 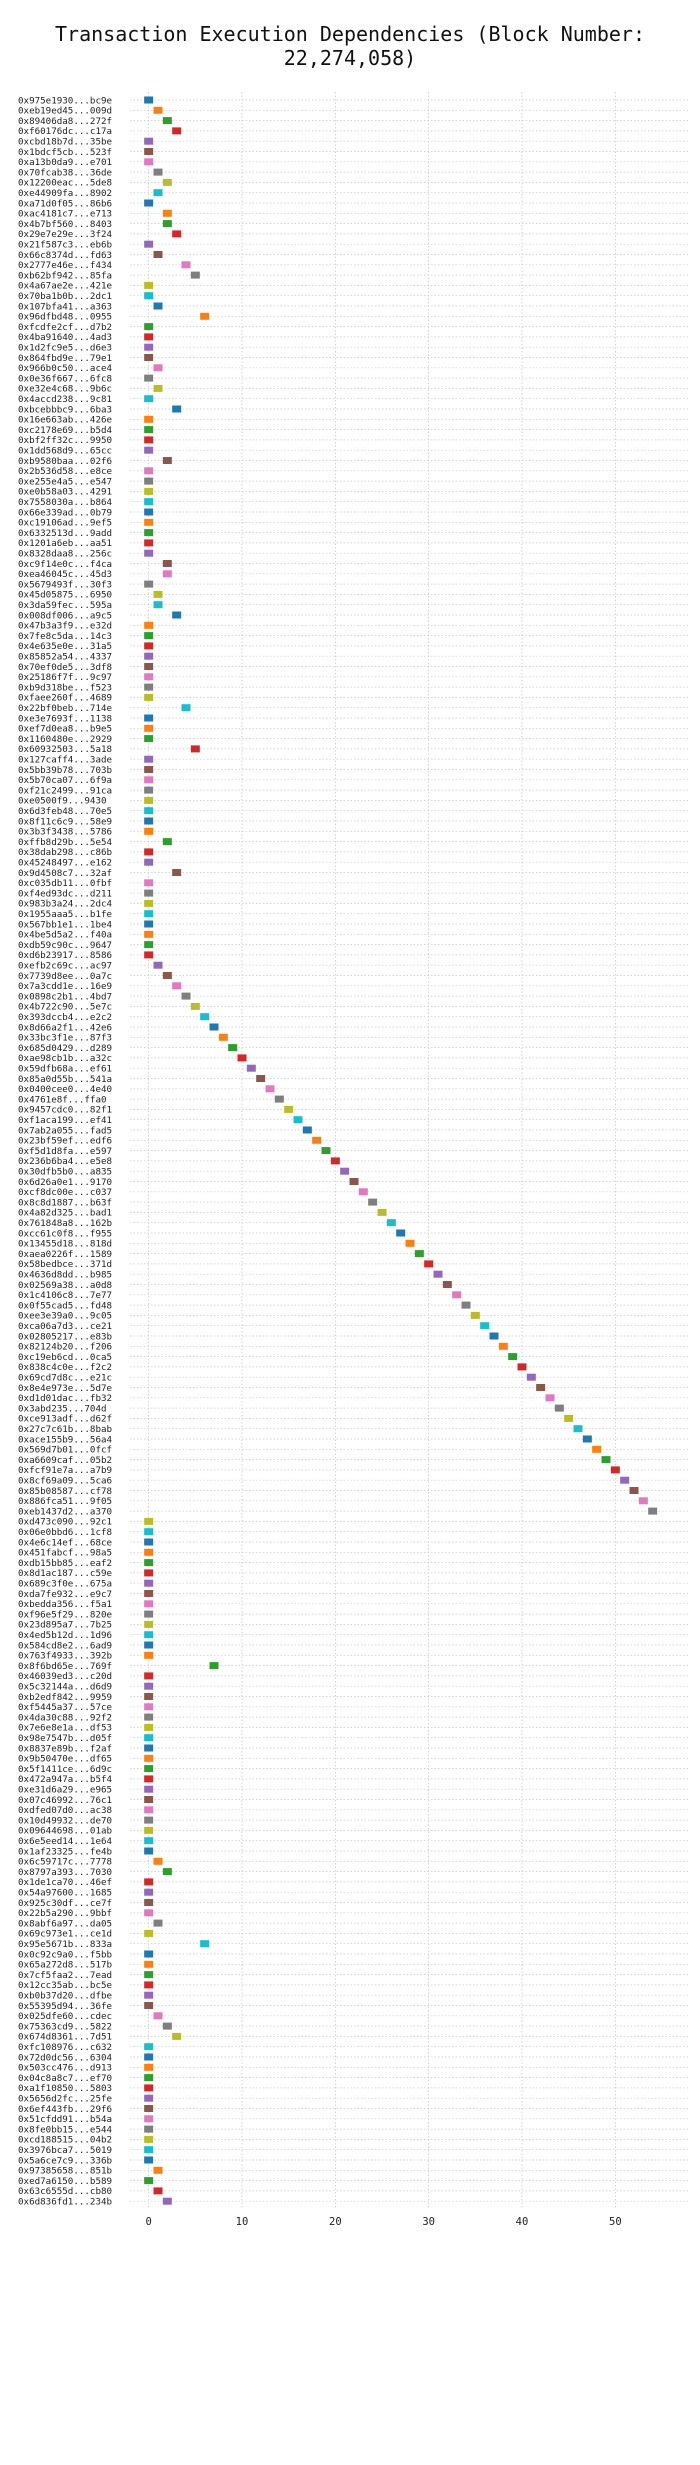 I want to click on y-tick-label: 0x7a3cdd1e...16e9, so click(x=65, y=986).